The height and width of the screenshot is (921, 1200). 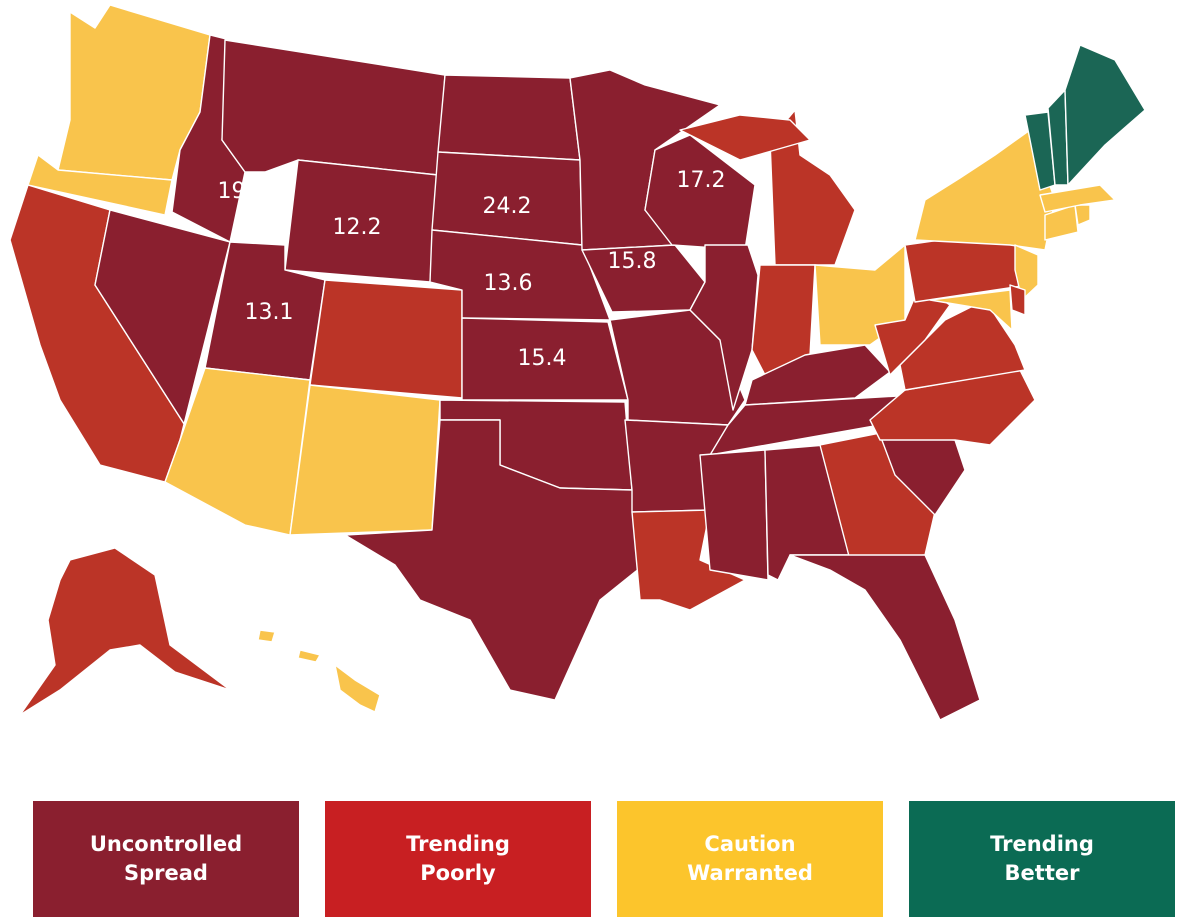 What do you see at coordinates (365, 460) in the screenshot?
I see `state-nm` at bounding box center [365, 460].